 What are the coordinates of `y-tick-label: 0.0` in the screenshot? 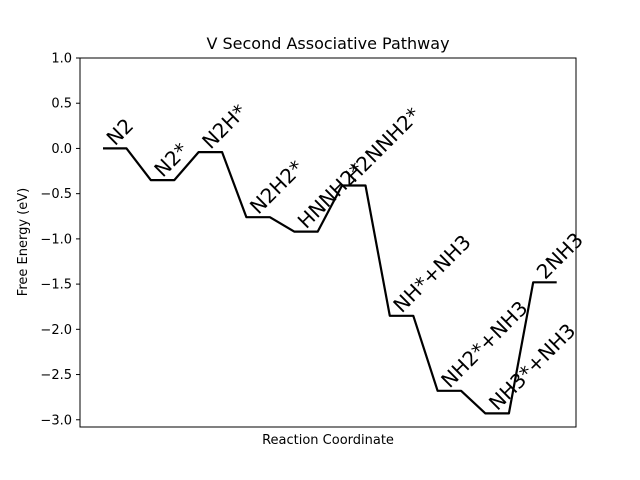 It's located at (61, 149).